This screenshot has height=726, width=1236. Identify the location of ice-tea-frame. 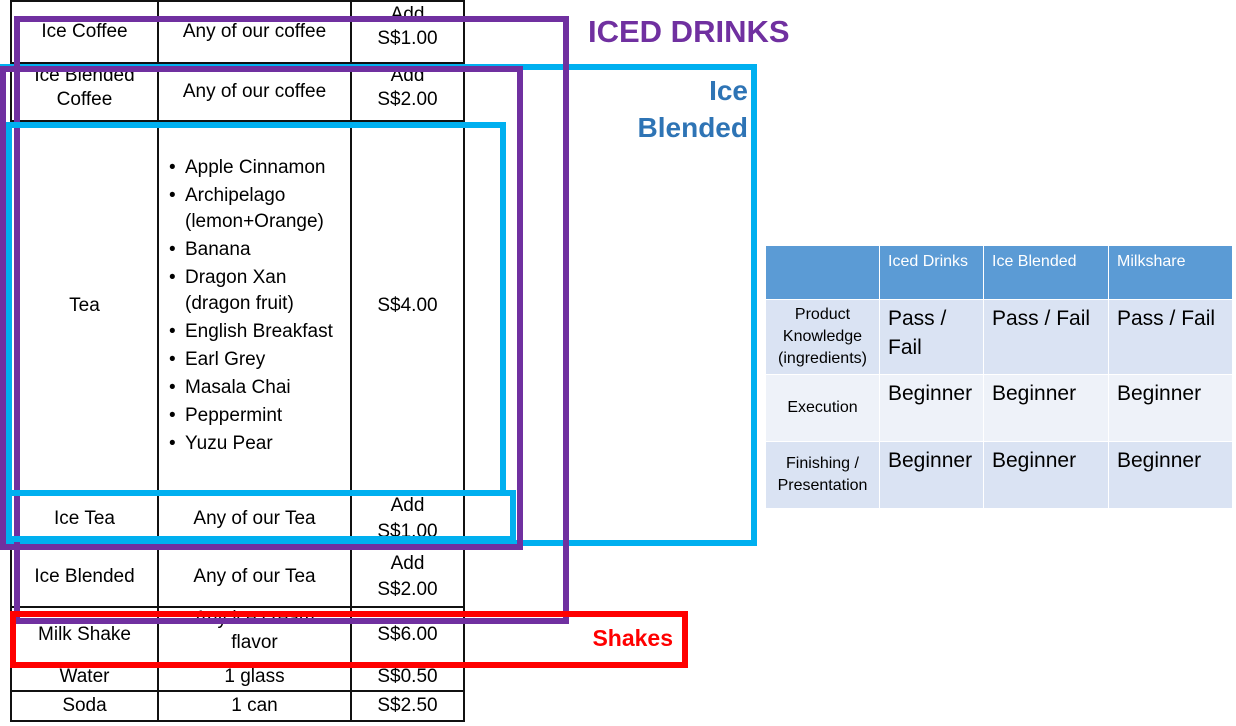
(261, 516).